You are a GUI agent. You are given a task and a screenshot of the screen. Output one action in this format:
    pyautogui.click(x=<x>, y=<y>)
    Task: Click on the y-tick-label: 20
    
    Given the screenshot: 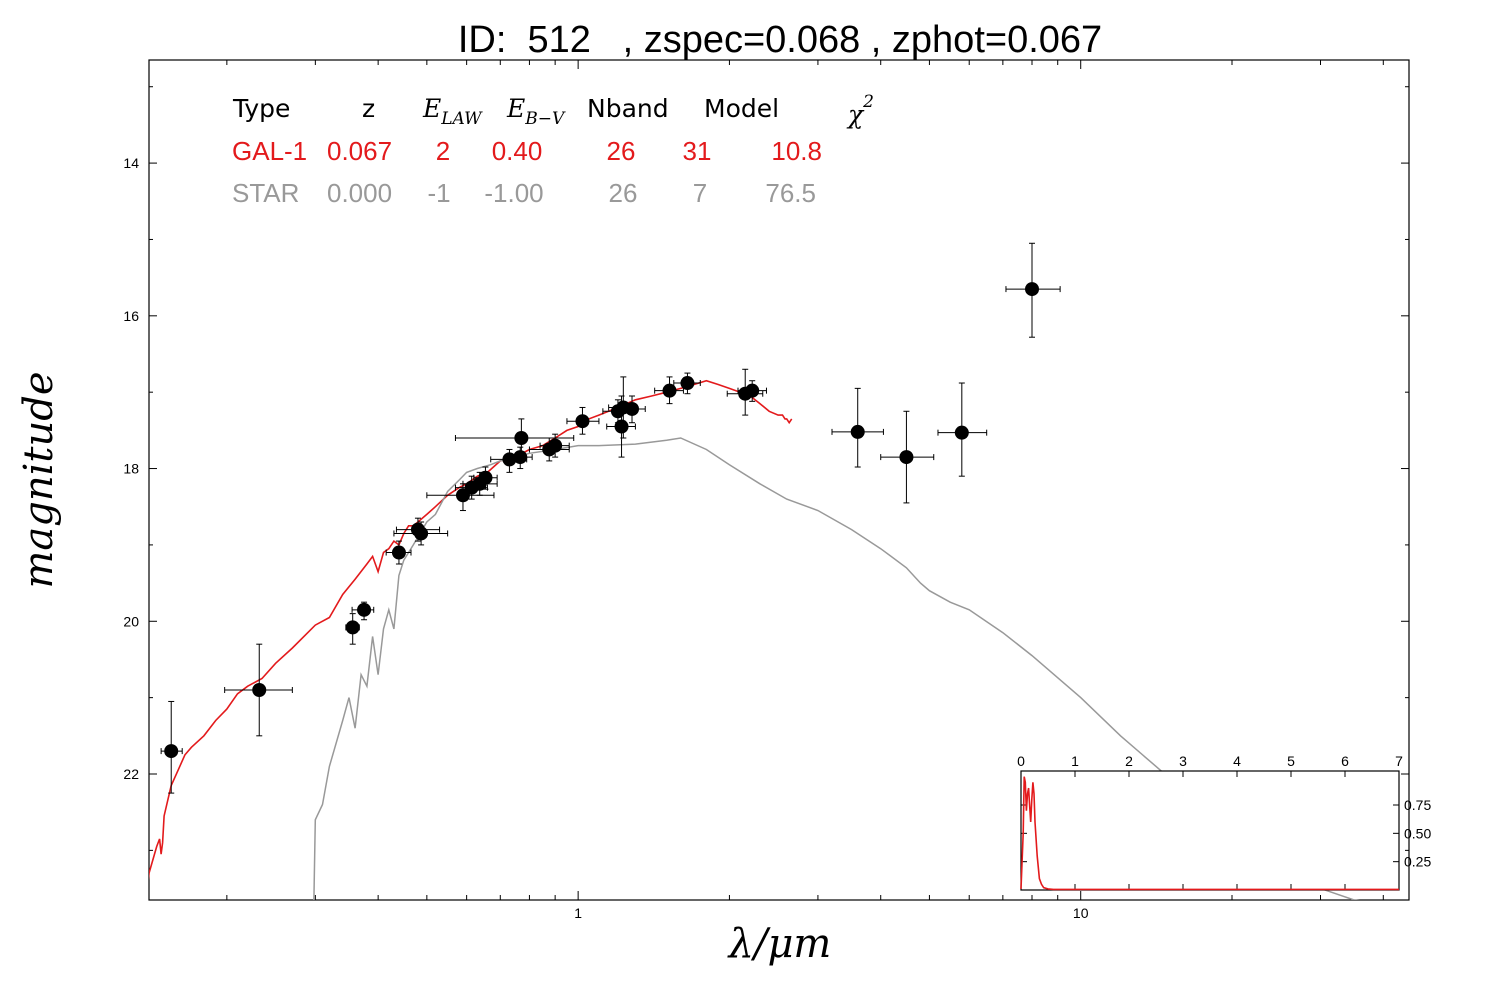 What is the action you would take?
    pyautogui.click(x=131, y=621)
    